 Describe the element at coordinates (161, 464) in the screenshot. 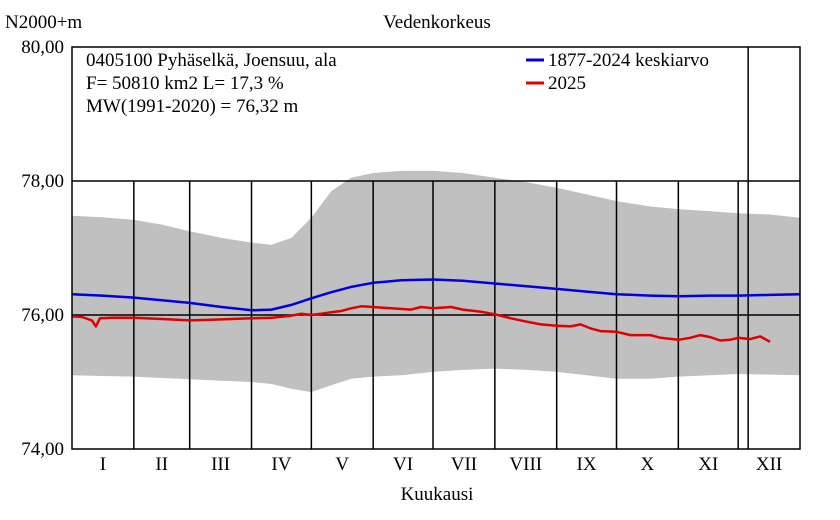

I see `month-label-ii: II` at that location.